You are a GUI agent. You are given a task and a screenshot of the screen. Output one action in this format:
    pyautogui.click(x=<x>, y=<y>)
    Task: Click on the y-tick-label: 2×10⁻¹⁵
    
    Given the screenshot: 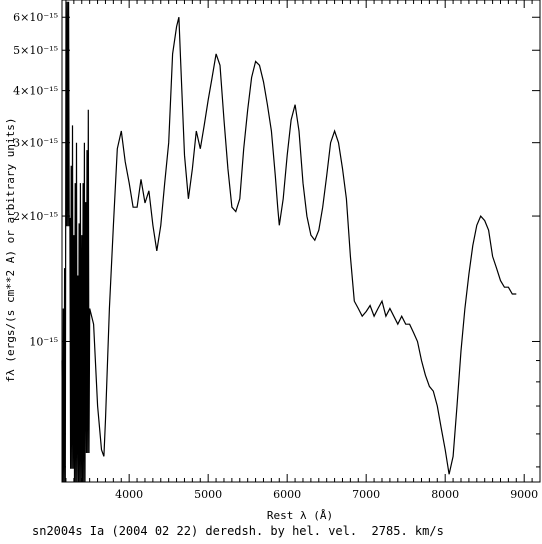 What is the action you would take?
    pyautogui.click(x=35, y=216)
    